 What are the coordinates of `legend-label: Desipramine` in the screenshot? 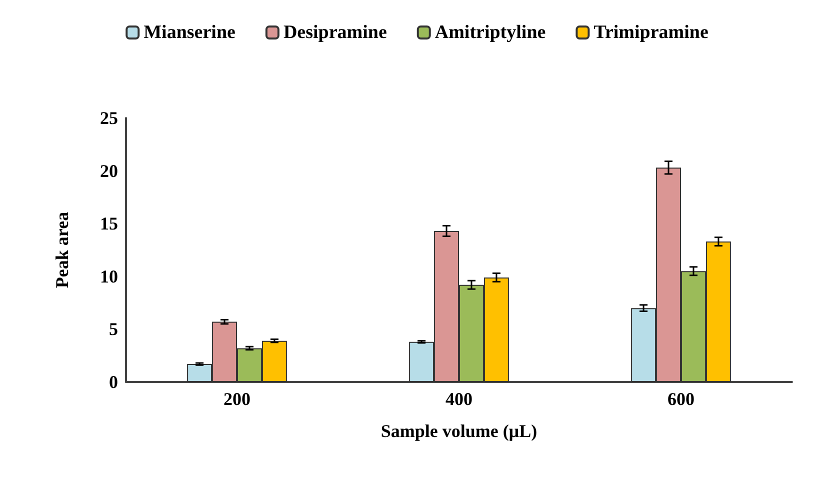 It's located at (335, 32).